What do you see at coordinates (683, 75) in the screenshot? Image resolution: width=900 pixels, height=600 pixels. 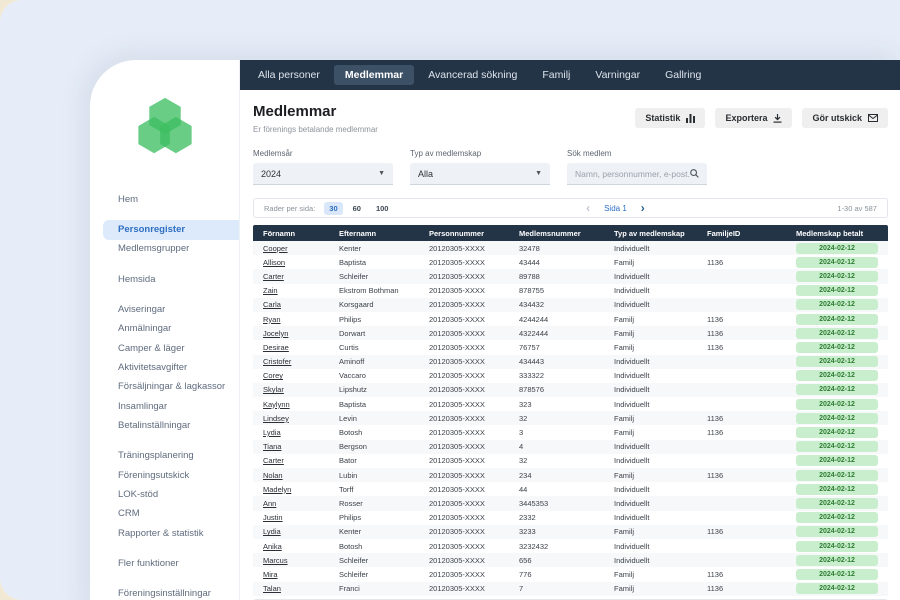 I see `nav-tab: Gallring` at bounding box center [683, 75].